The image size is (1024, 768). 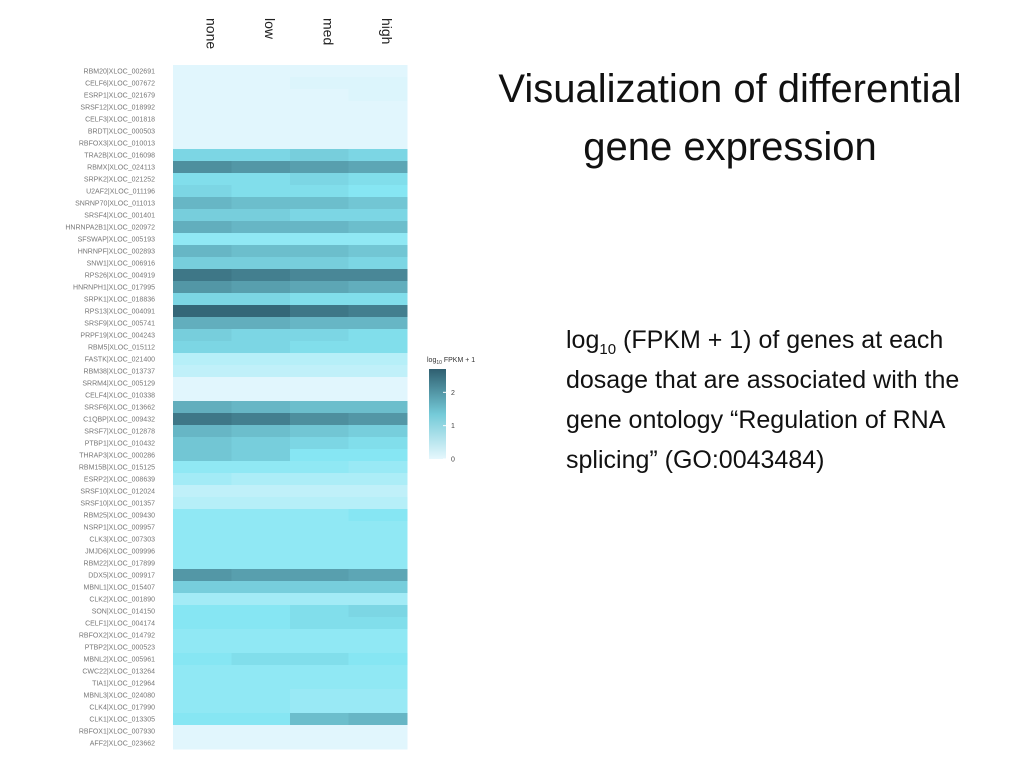 I want to click on row-label-mbnl1-xloc-015407: MBNL1|XLOC_015407, so click(x=120, y=588).